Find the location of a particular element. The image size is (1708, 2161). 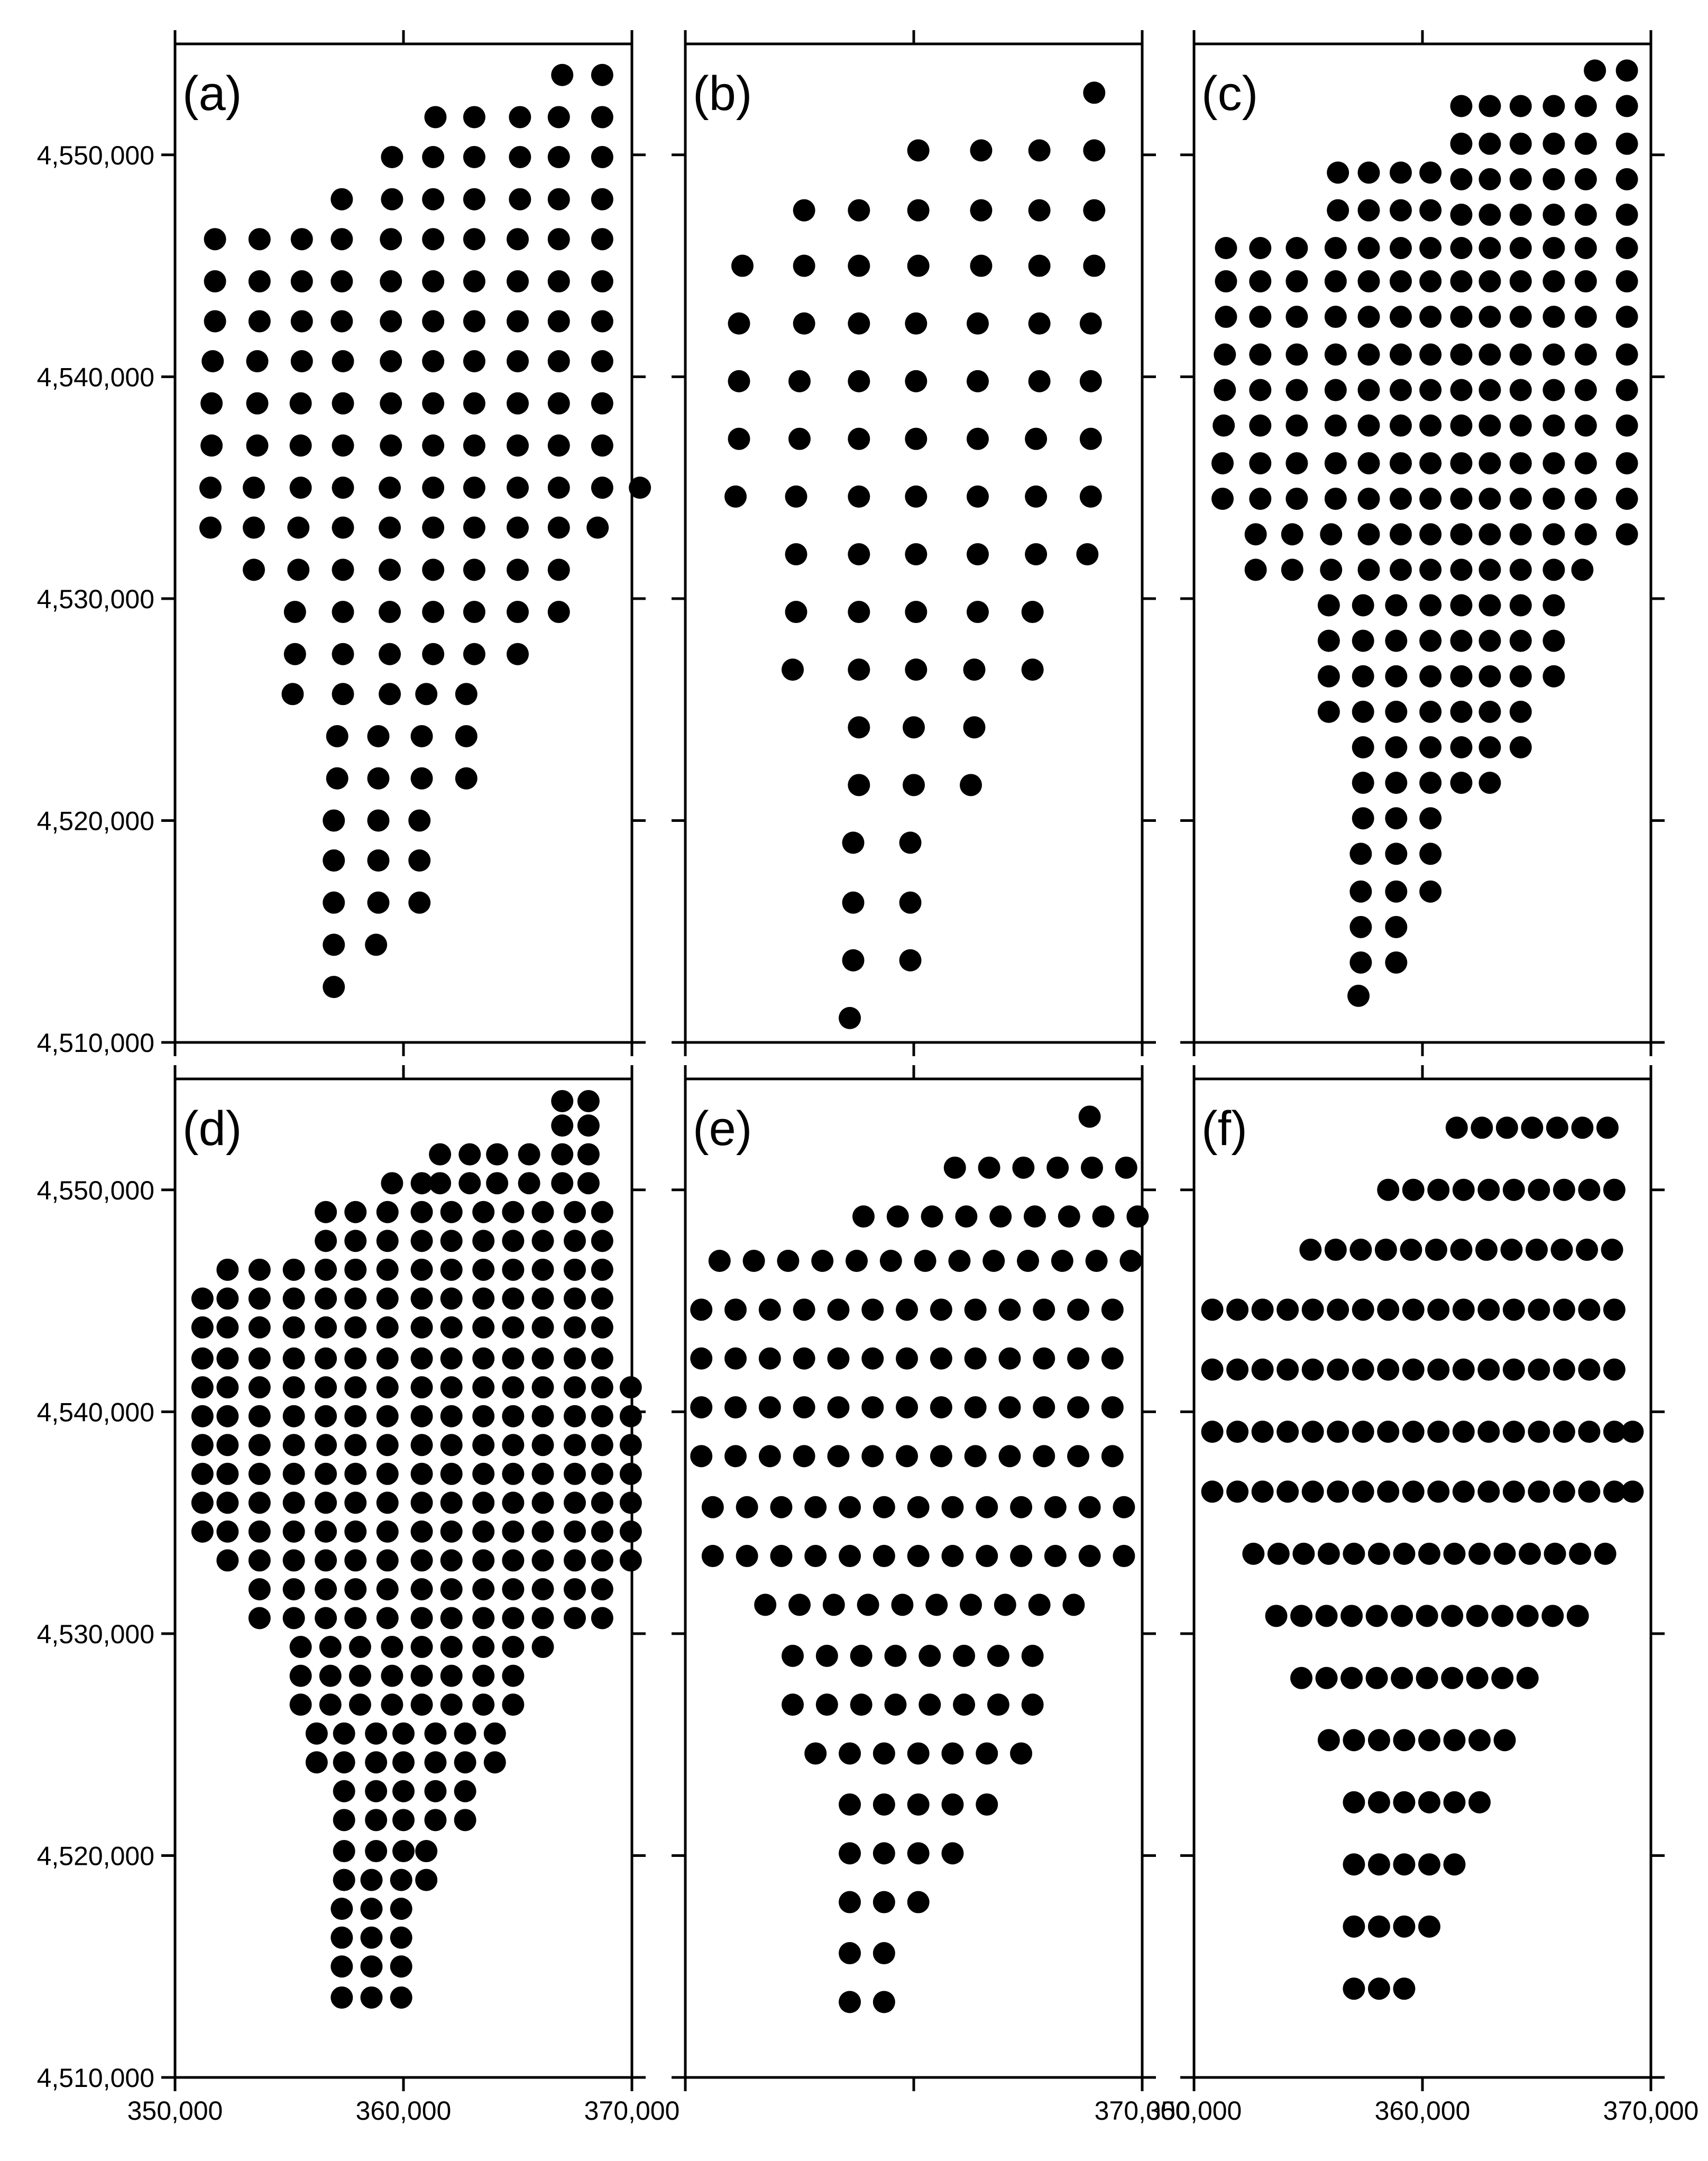

points is located at coordinates (1424, 533).